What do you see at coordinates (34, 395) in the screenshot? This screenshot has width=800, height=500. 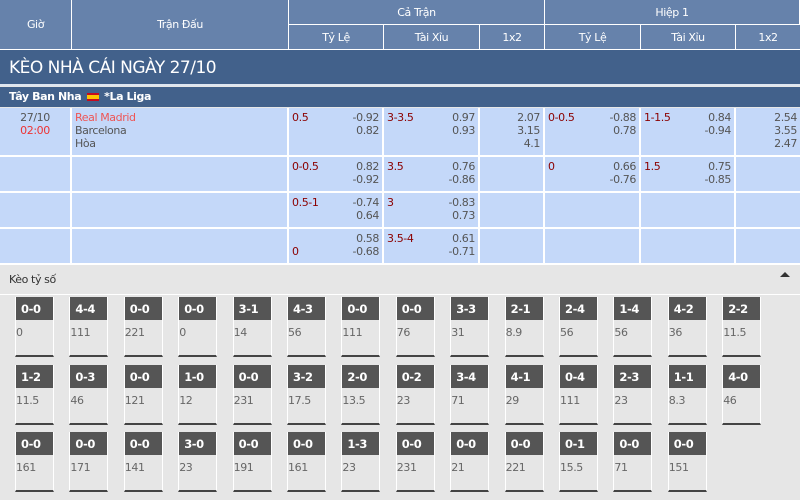 I see `score-card: 1-2 11.5` at bounding box center [34, 395].